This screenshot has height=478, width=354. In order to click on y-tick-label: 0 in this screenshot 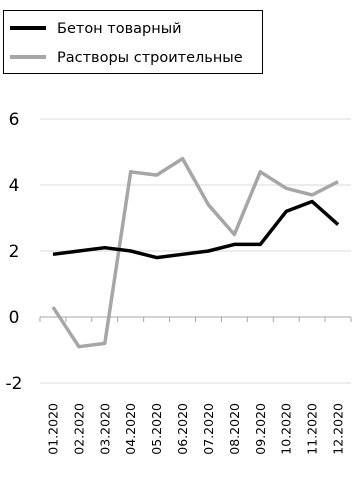, I will do `click(14, 318)`.